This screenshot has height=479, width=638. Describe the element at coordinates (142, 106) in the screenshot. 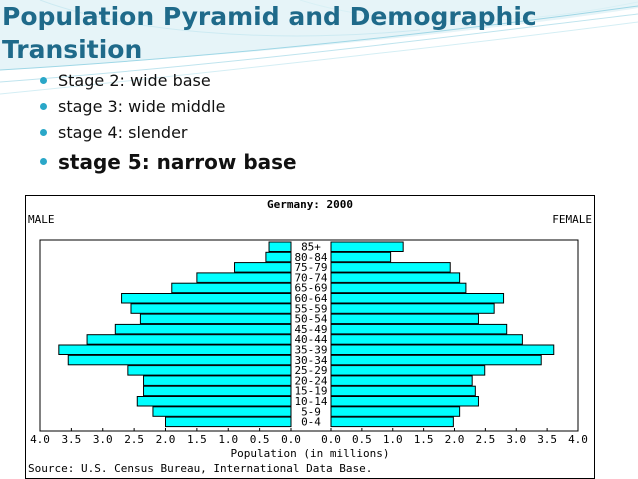

I see `bullet-text: stage 3: wide middle` at that location.